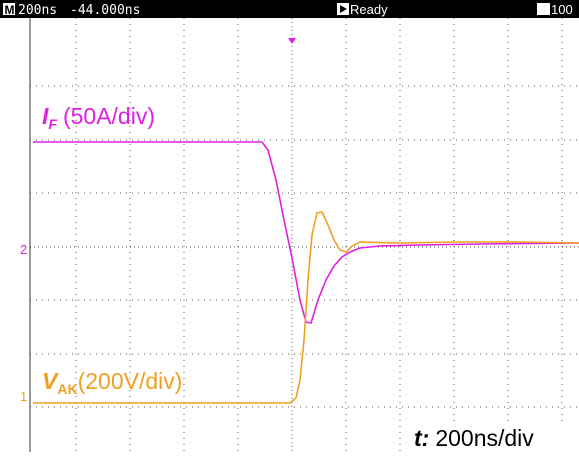  I want to click on trigger-marker, so click(292, 41).